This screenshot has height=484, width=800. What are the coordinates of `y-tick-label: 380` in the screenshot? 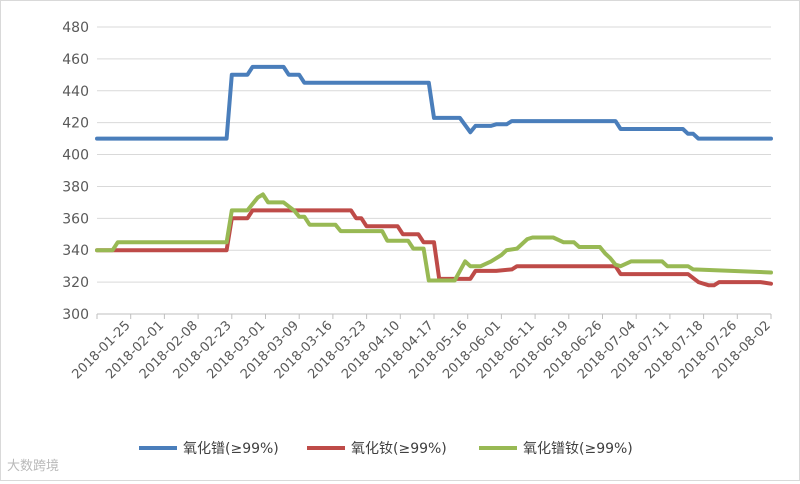 It's located at (75, 187).